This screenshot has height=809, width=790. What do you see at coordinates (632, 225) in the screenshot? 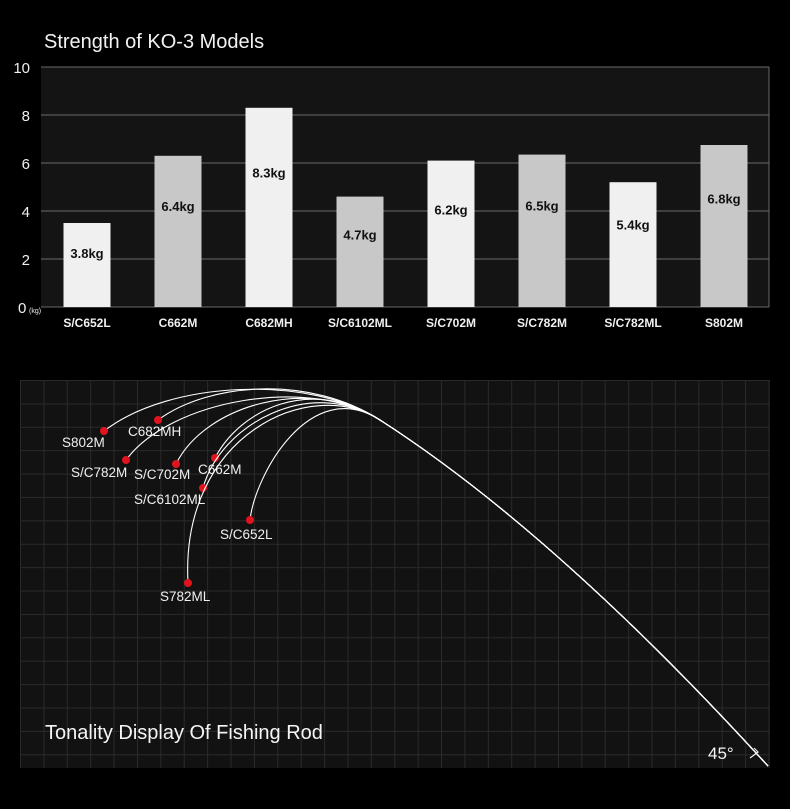
I see `bar-value-label: 5.4kg` at bounding box center [632, 225].